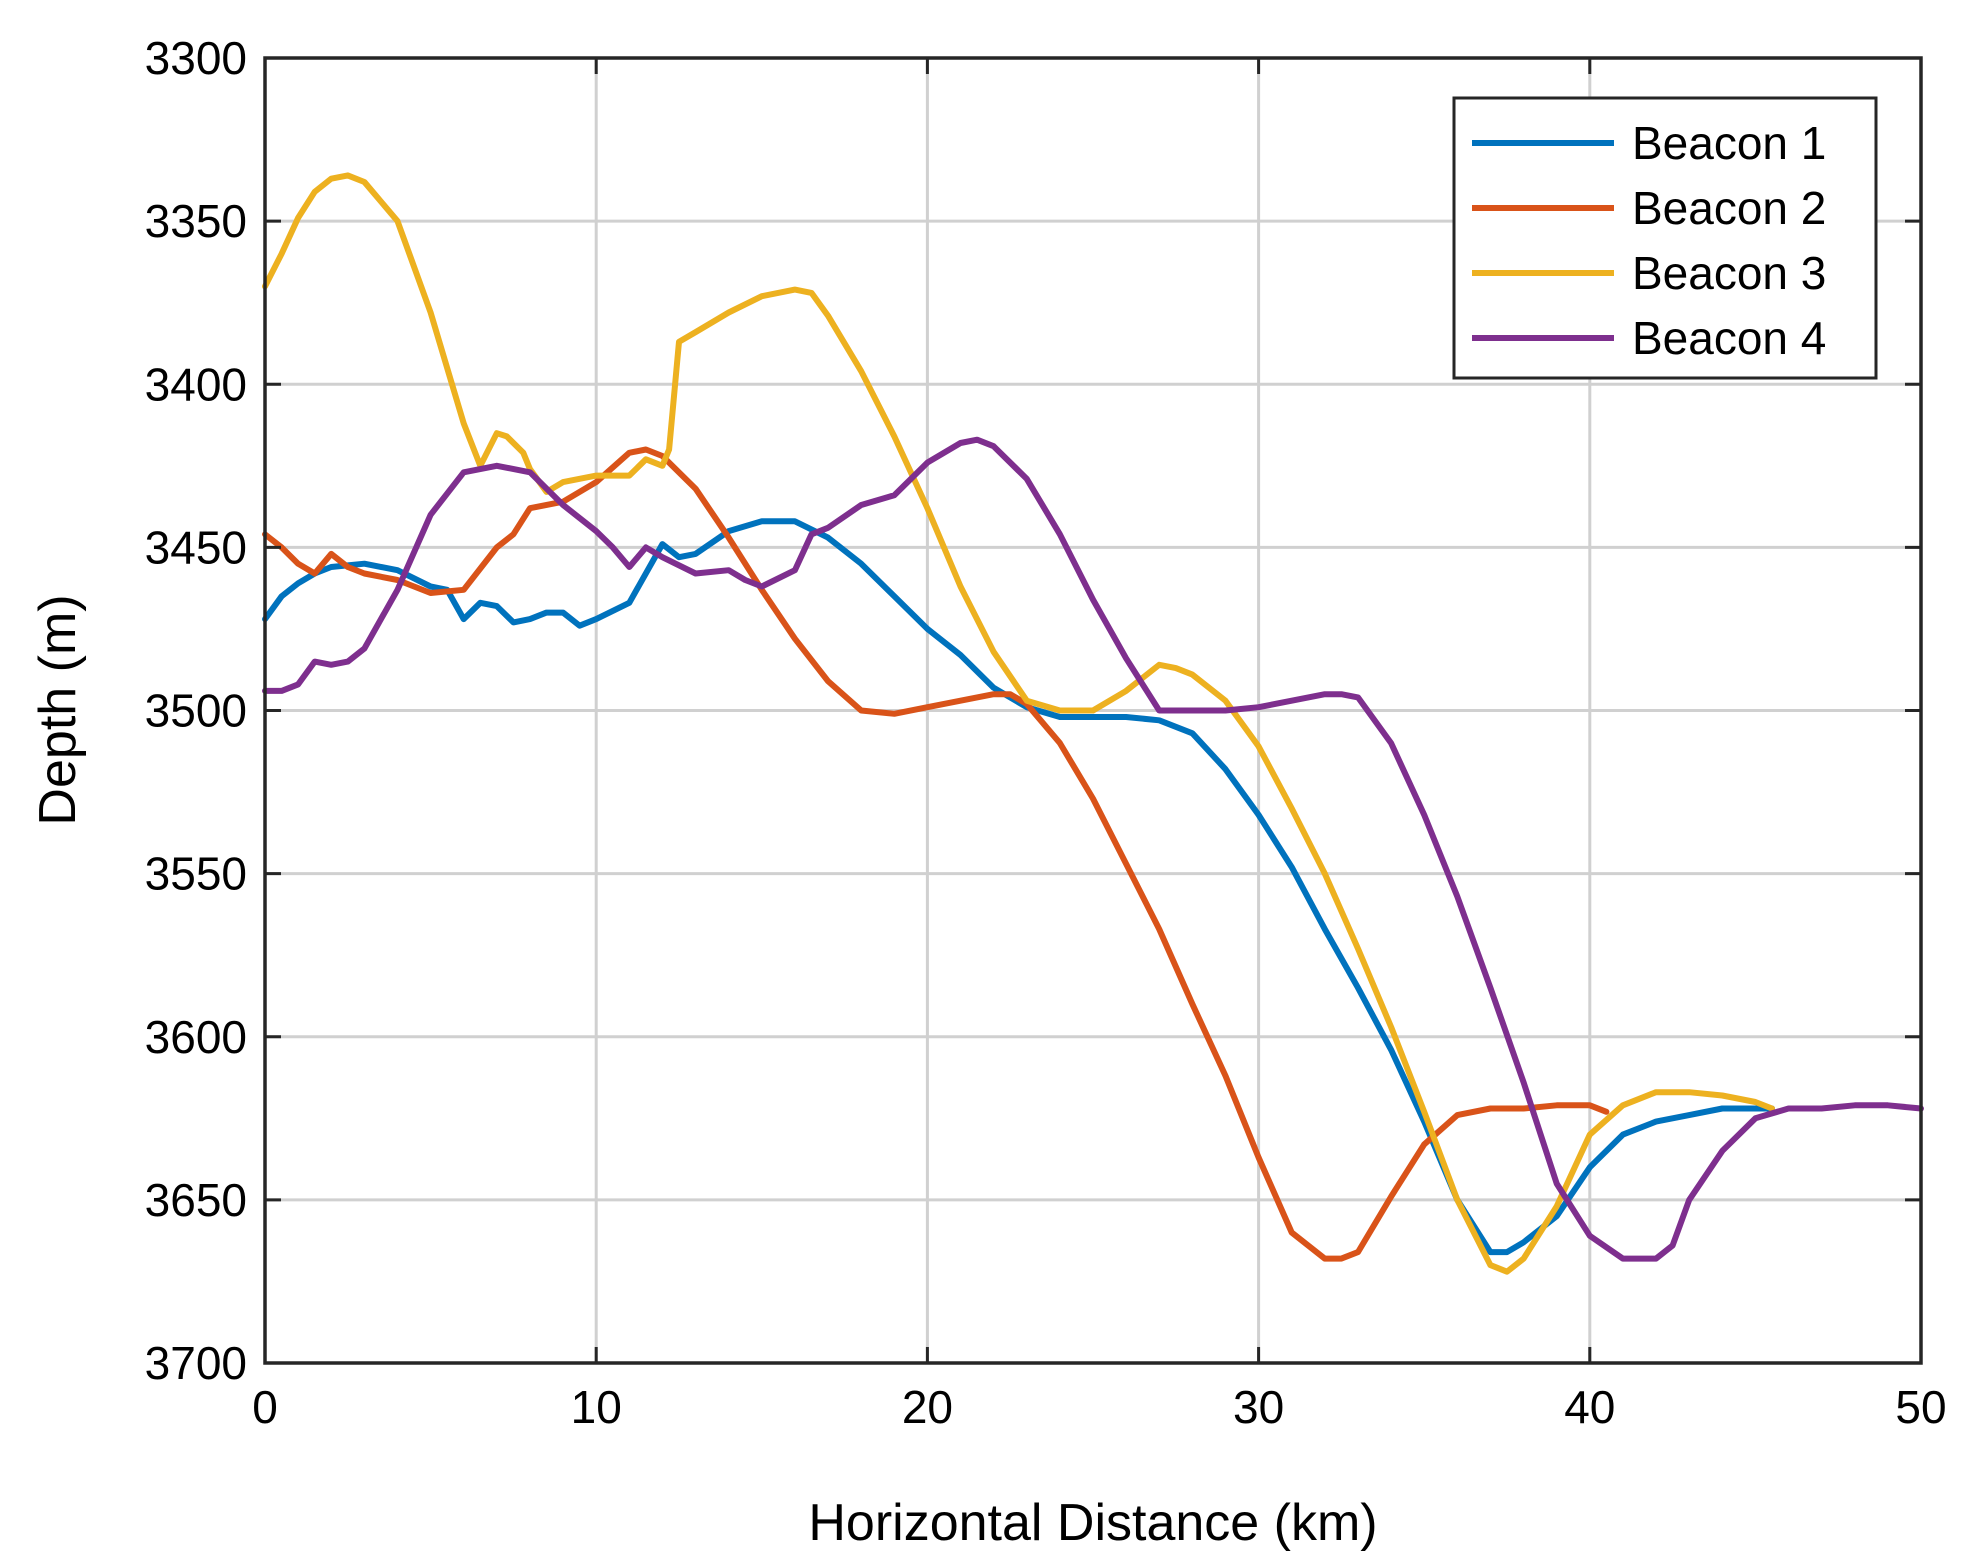 This screenshot has height=1562, width=1973. Describe the element at coordinates (196, 874) in the screenshot. I see `y-tick-label: 3550` at that location.